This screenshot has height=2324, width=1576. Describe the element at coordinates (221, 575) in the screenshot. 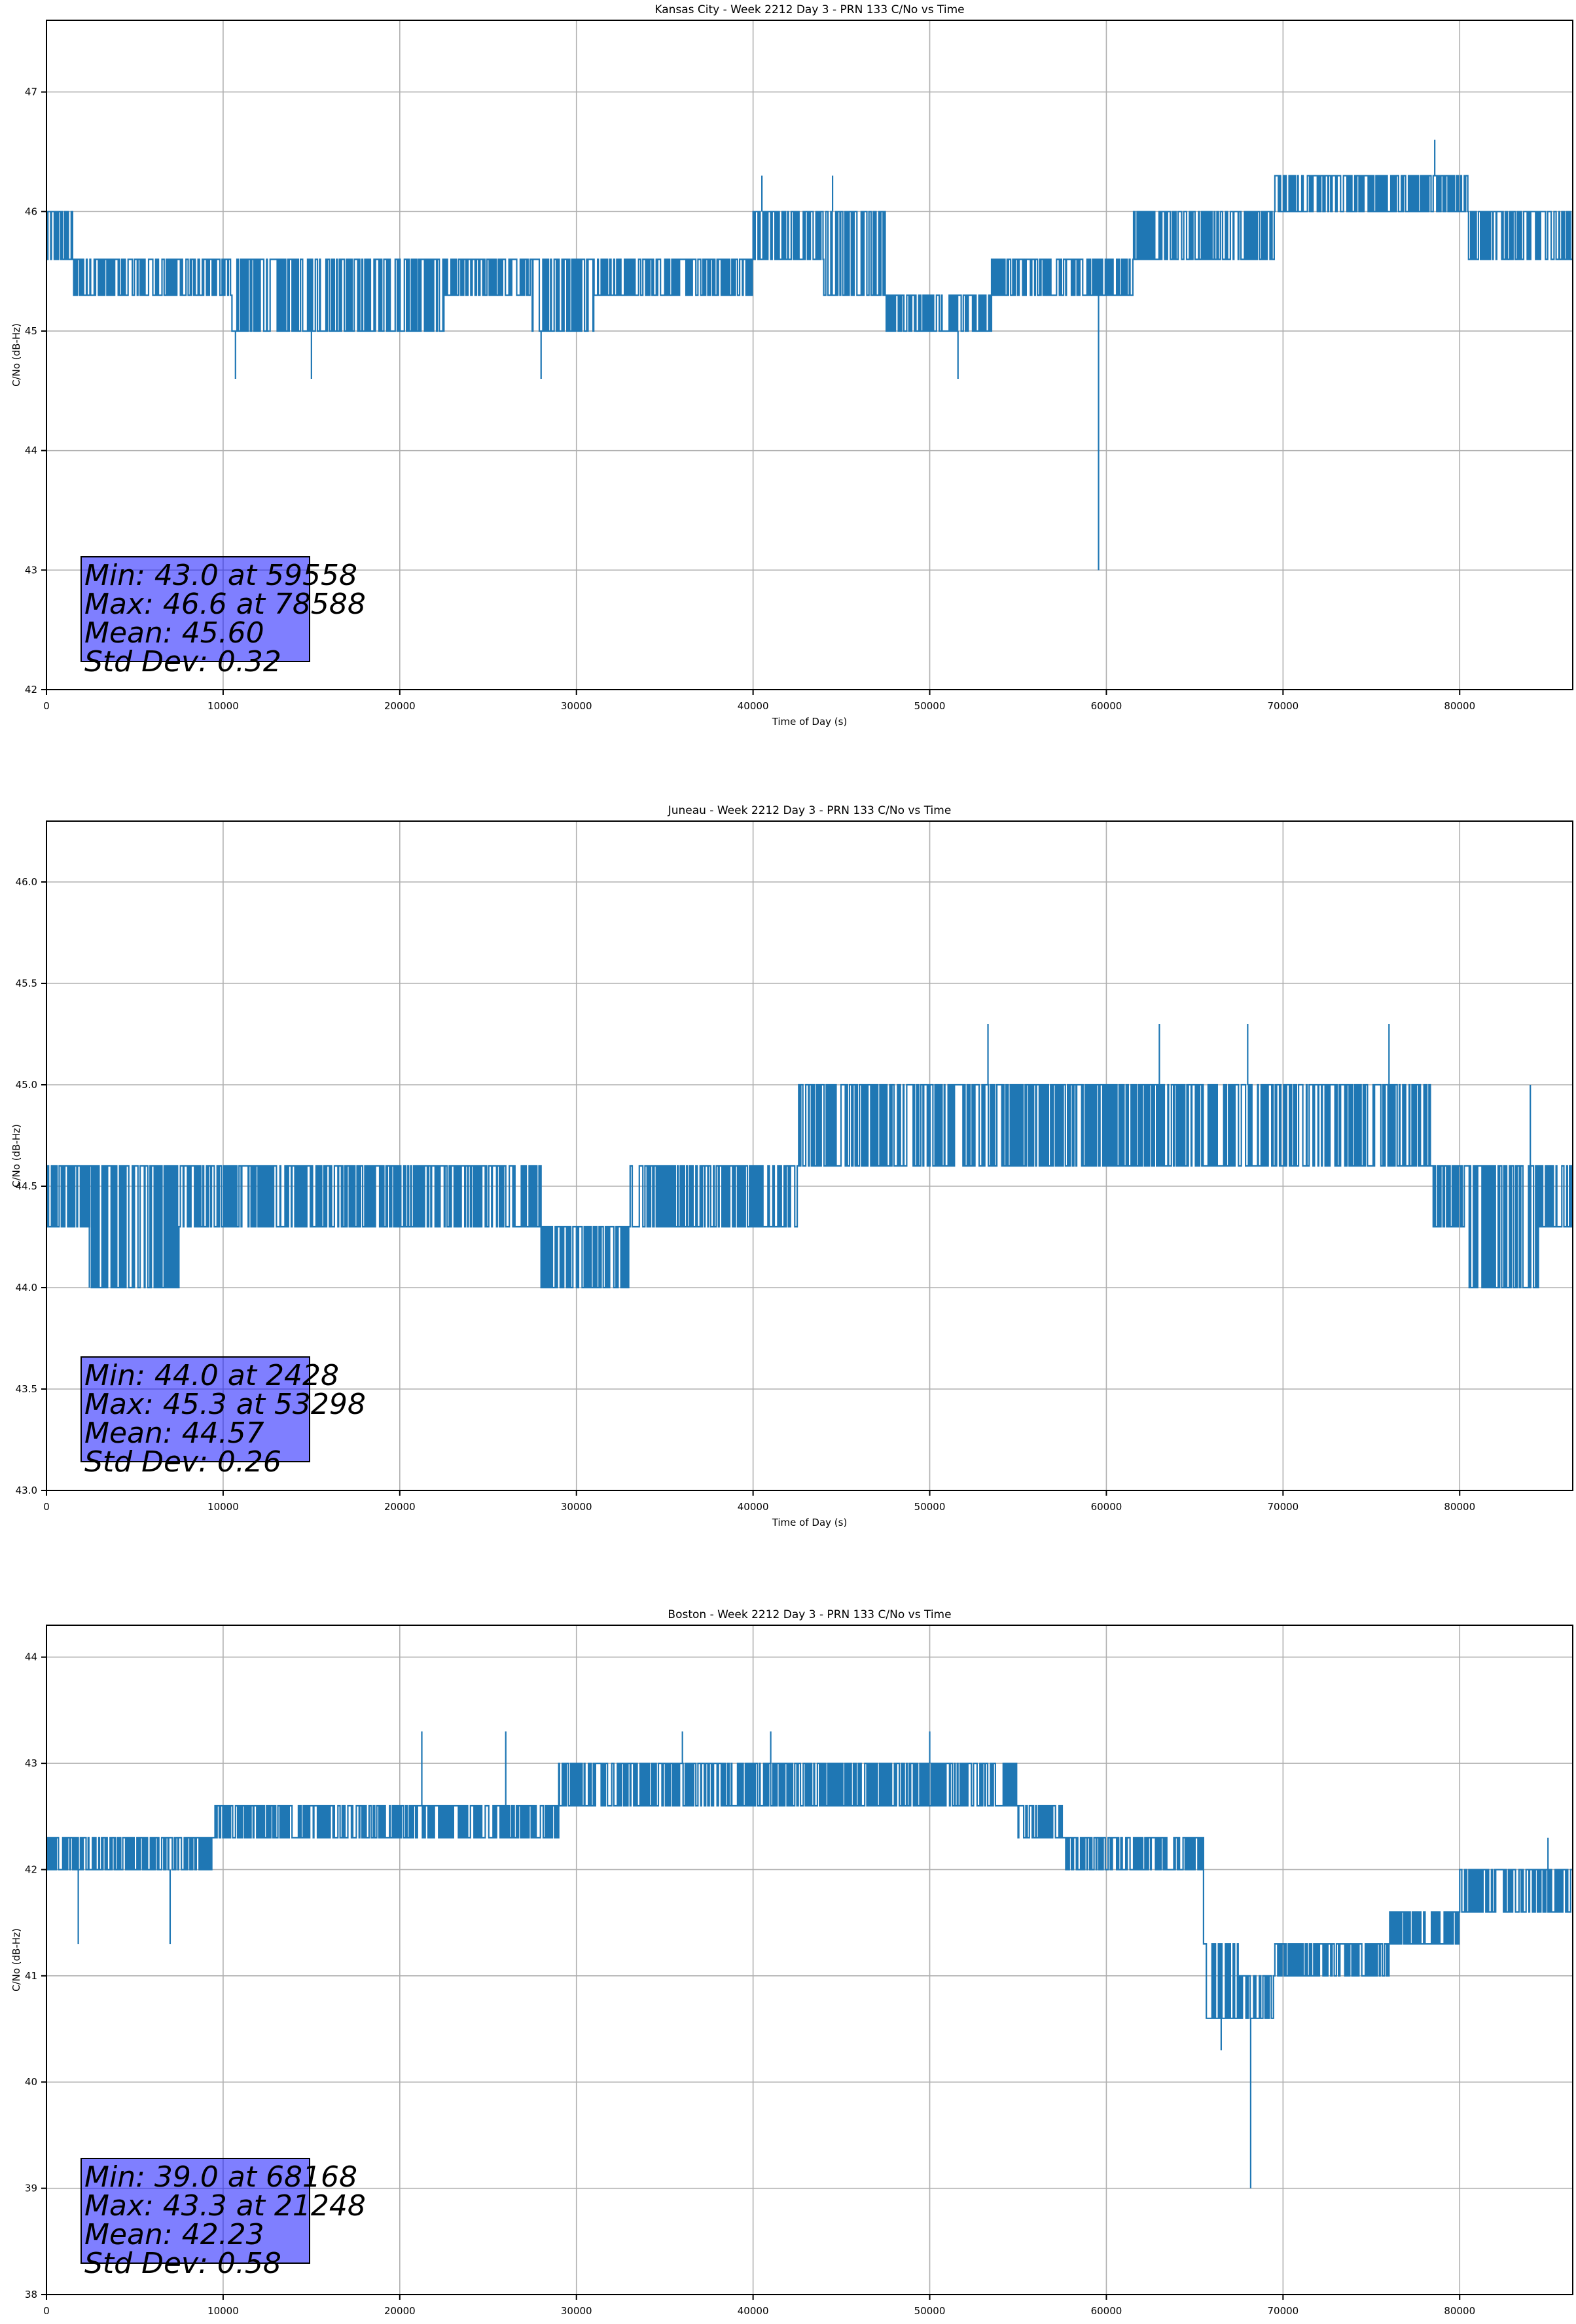

I see `stats-min: Min: 43.0 at 59558` at that location.